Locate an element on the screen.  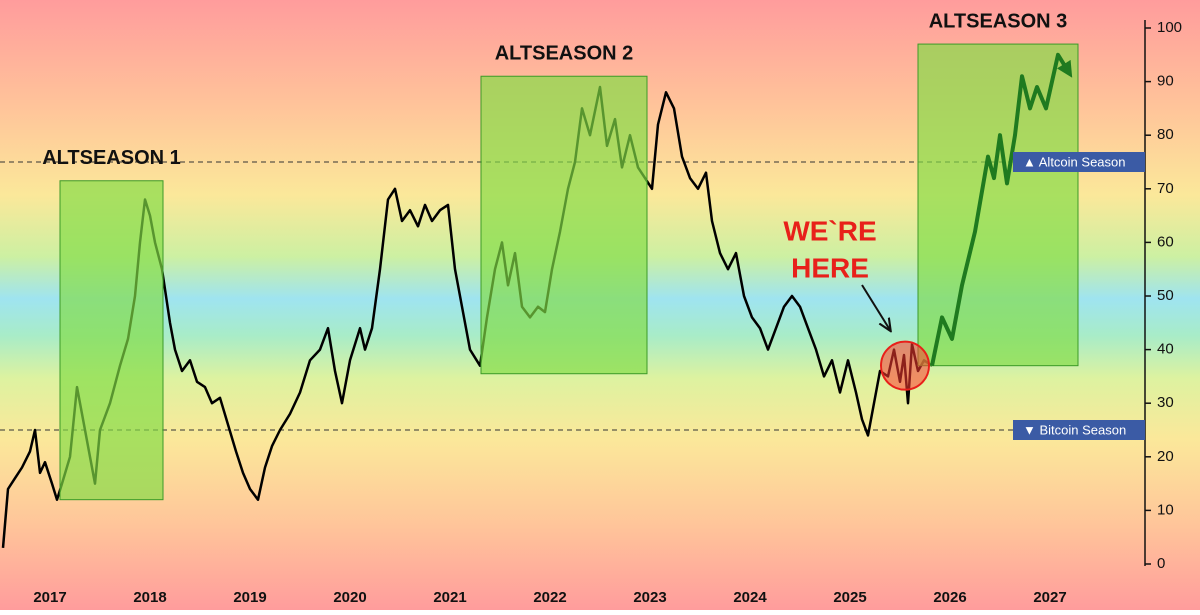
callout-text: WE`RE is located at coordinates (829, 230).